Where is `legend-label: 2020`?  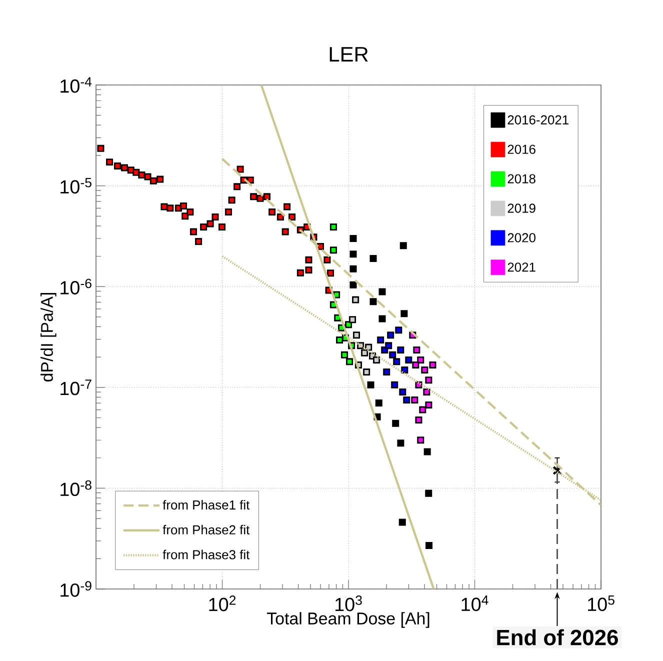 legend-label: 2020 is located at coordinates (522, 237).